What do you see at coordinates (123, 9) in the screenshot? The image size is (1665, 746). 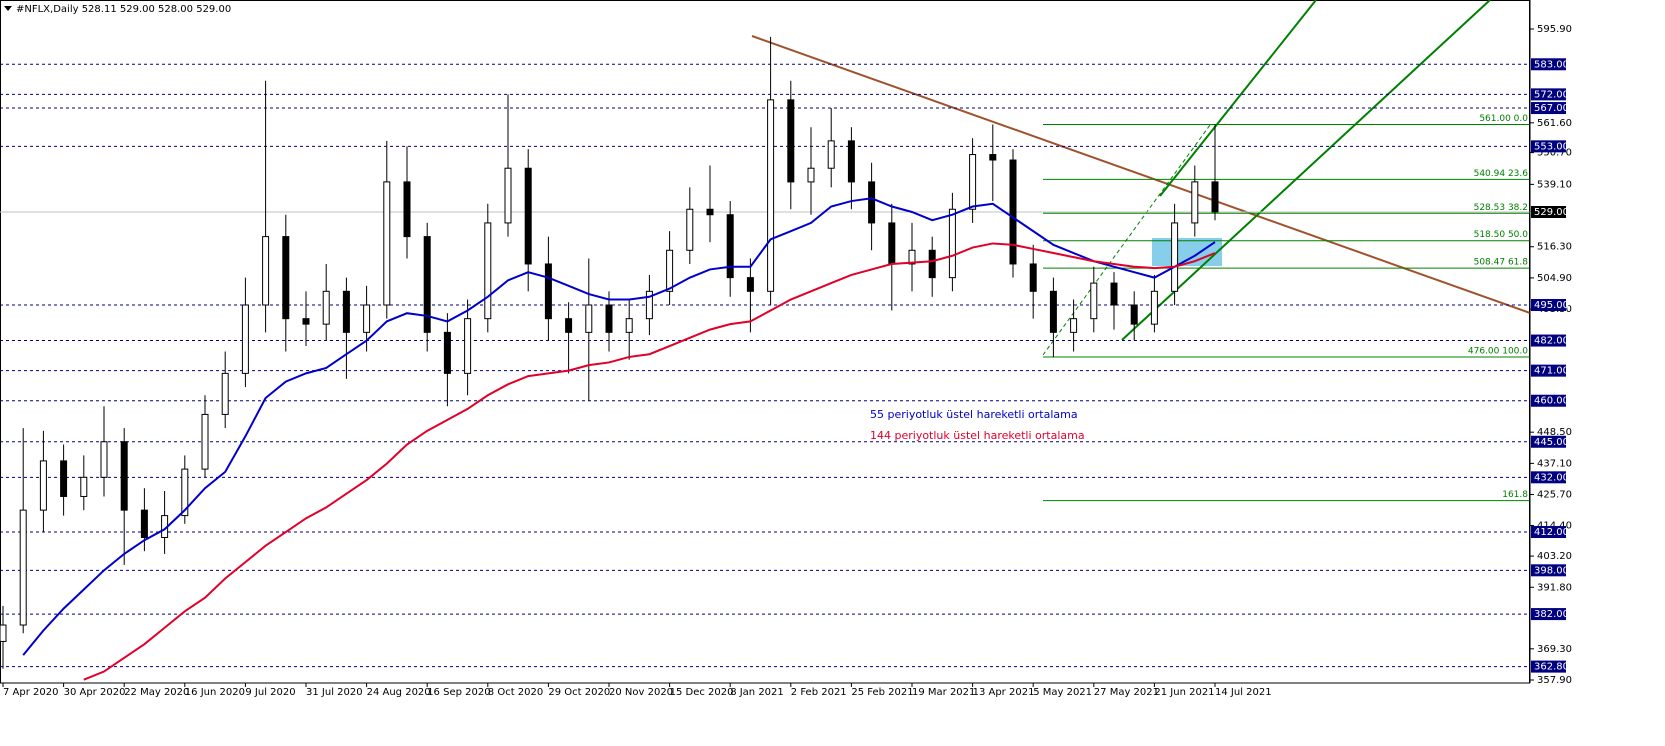 I see `chart-title: #NFLX,Daily 528.11 529.00 528.00 529.00` at bounding box center [123, 9].